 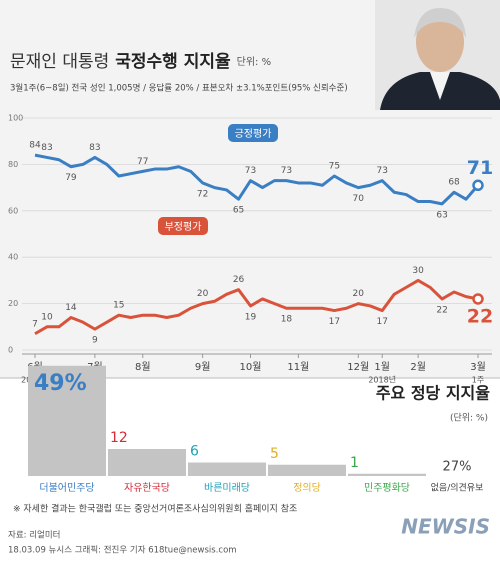 I want to click on bar-value-label: 6, so click(x=194, y=452).